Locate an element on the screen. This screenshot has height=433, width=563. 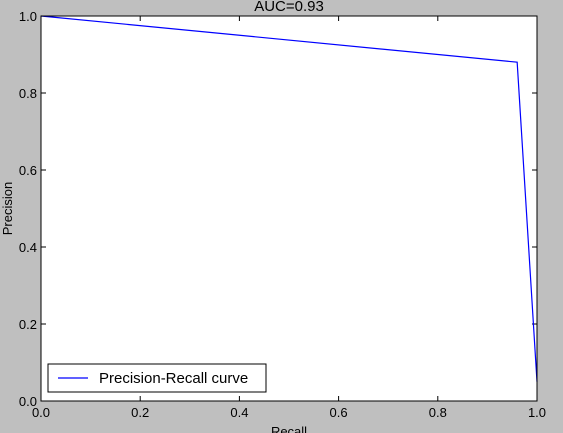
legend: Precision-Recall curve is located at coordinates (157, 378).